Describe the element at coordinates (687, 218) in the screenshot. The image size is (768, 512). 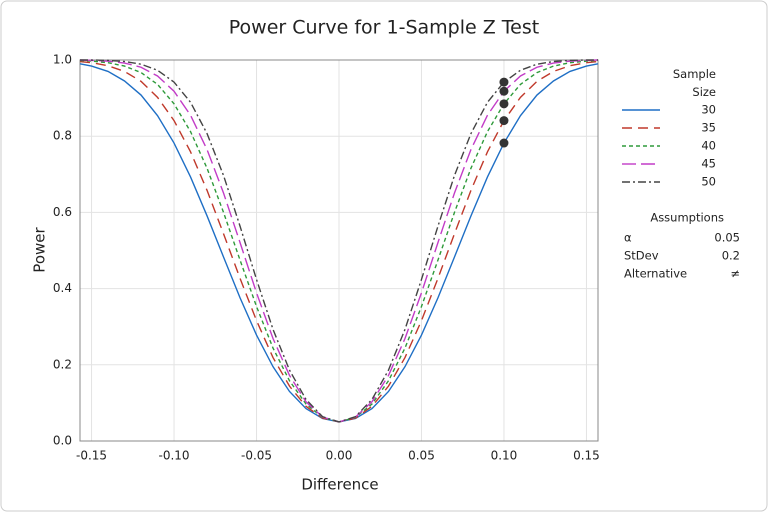
I see `assumptions-title: Assumptions` at that location.